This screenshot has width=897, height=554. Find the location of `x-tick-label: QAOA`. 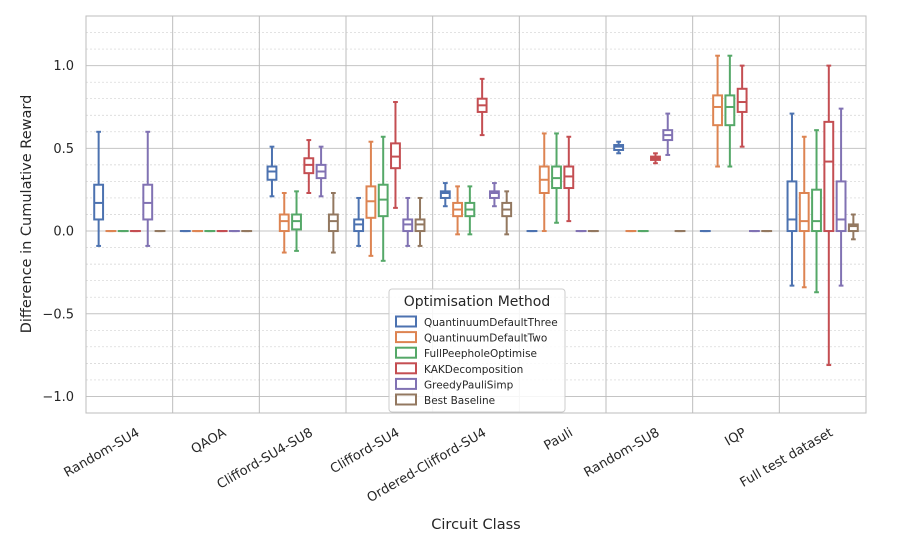

x-tick-label: QAOA is located at coordinates (209, 441).